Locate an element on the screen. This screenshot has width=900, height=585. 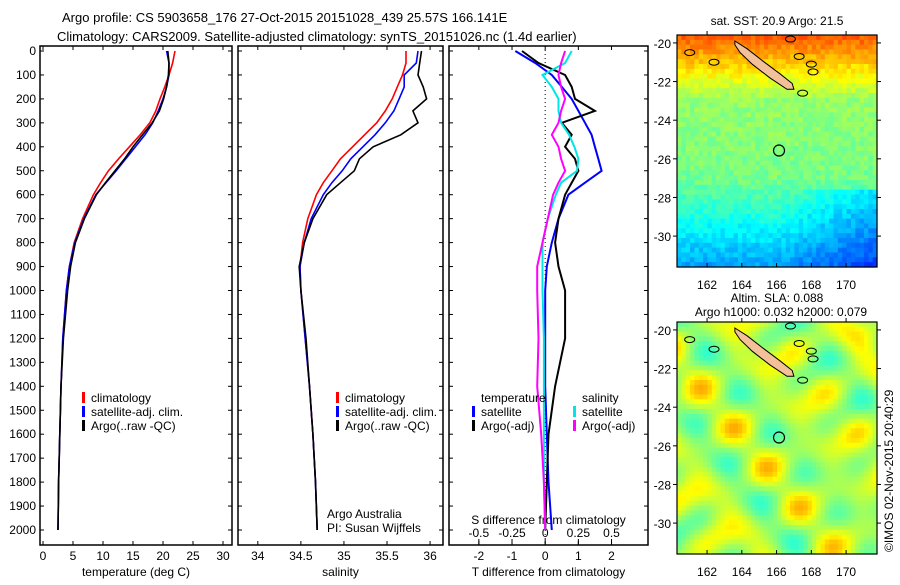
x-axis-label: T difference from climatology is located at coordinates (549, 572).